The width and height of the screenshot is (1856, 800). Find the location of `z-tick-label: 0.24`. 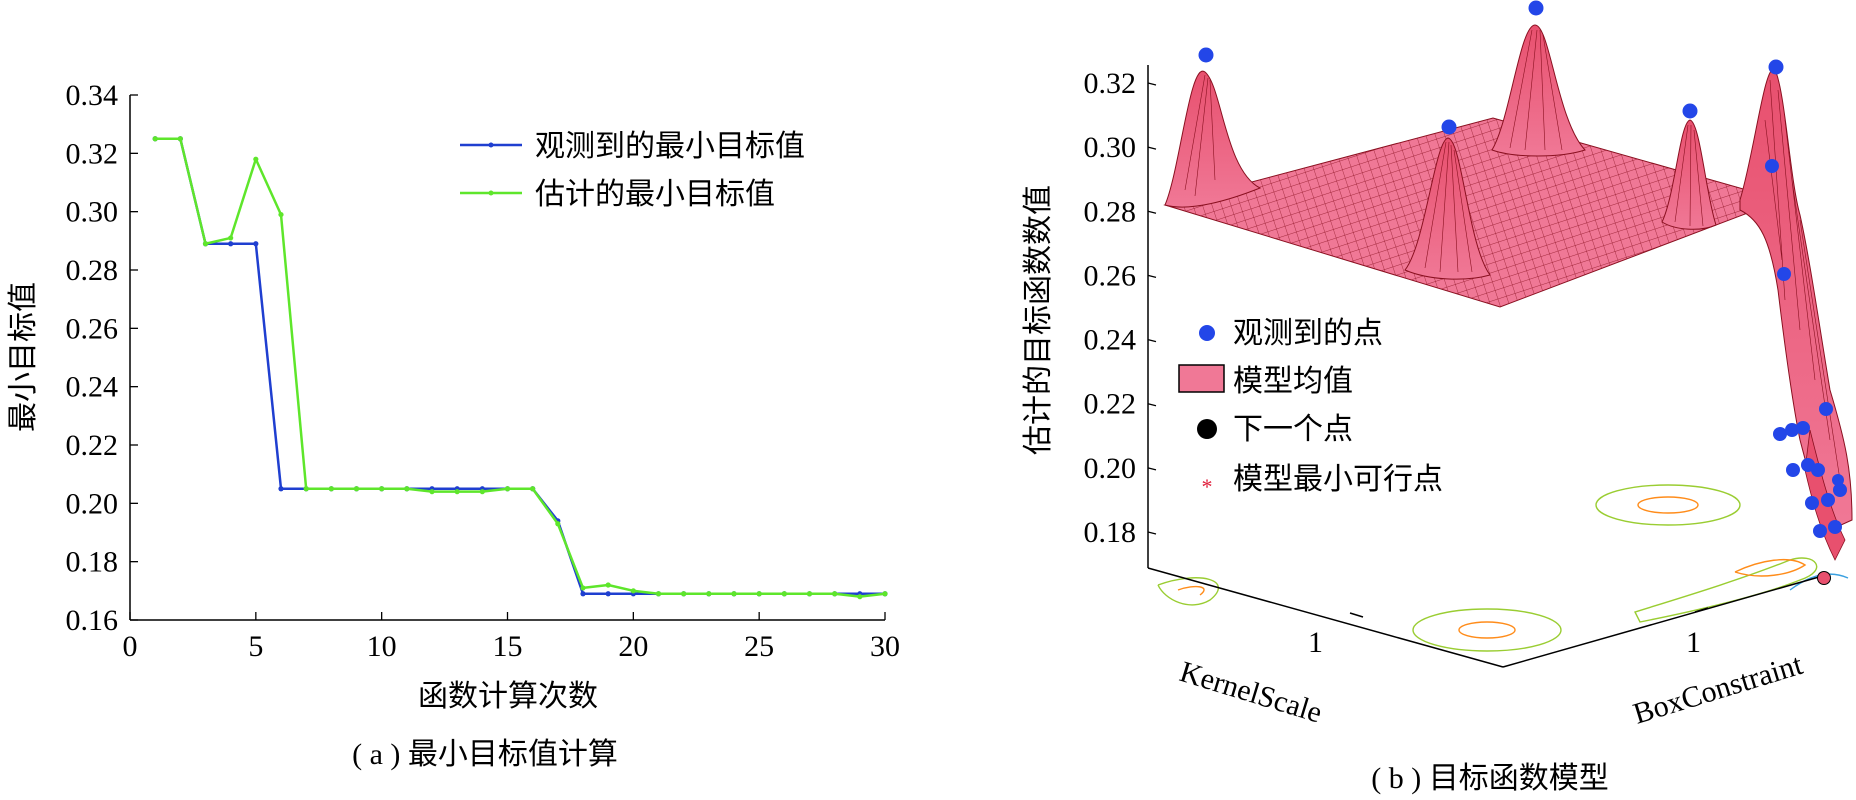

z-tick-label: 0.24 is located at coordinates (1110, 340).